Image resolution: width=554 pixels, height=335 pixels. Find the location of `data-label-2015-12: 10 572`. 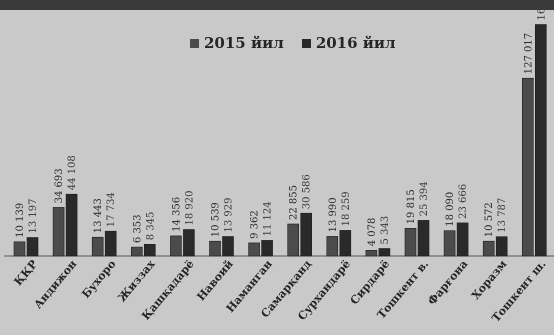

data-label-2015-12: 10 572 is located at coordinates (489, 219).